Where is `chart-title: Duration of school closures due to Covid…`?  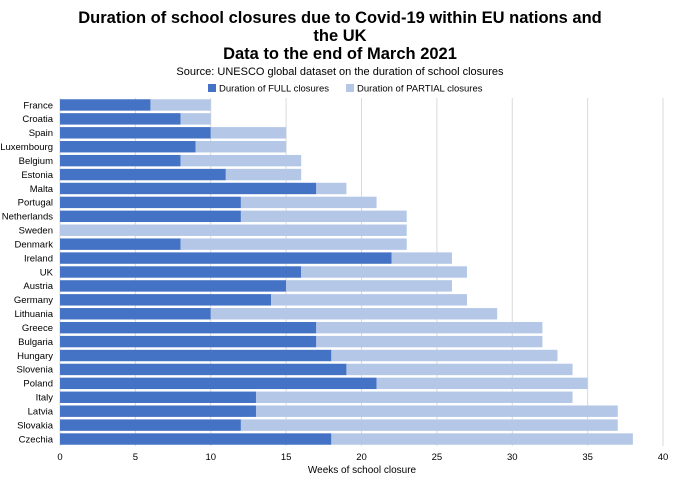 chart-title: Duration of school closures due to Covid… is located at coordinates (339, 36).